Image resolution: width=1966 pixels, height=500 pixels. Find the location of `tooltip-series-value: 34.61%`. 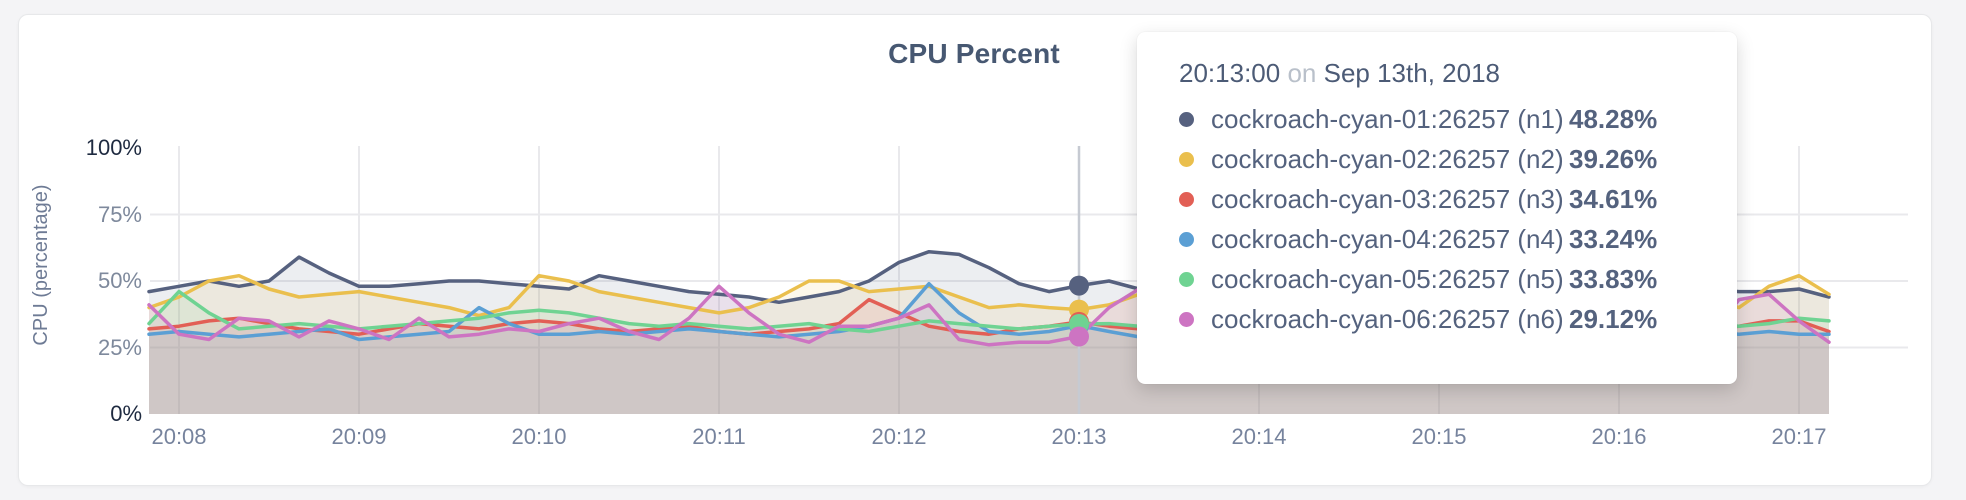

tooltip-series-value: 34.61% is located at coordinates (1613, 198).